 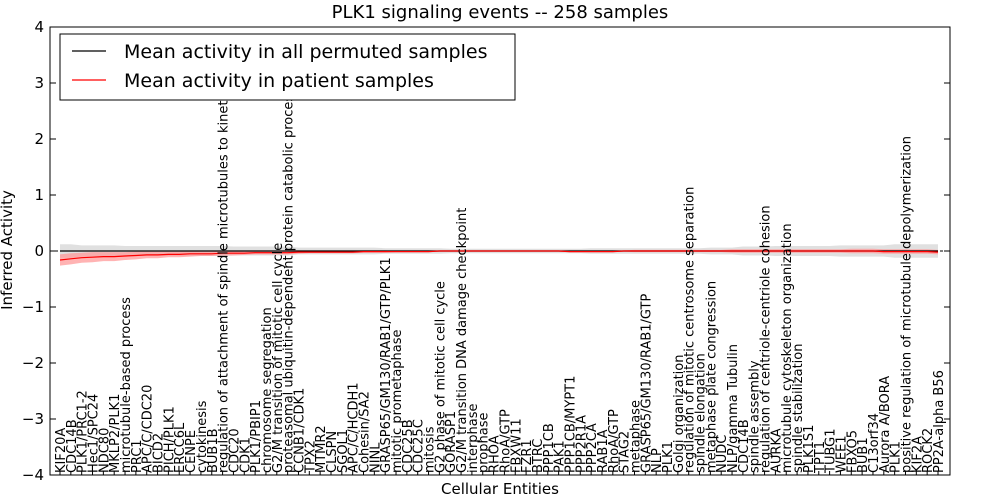 What do you see at coordinates (430, 449) in the screenshot?
I see `x-tick-label: mitosis` at bounding box center [430, 449].